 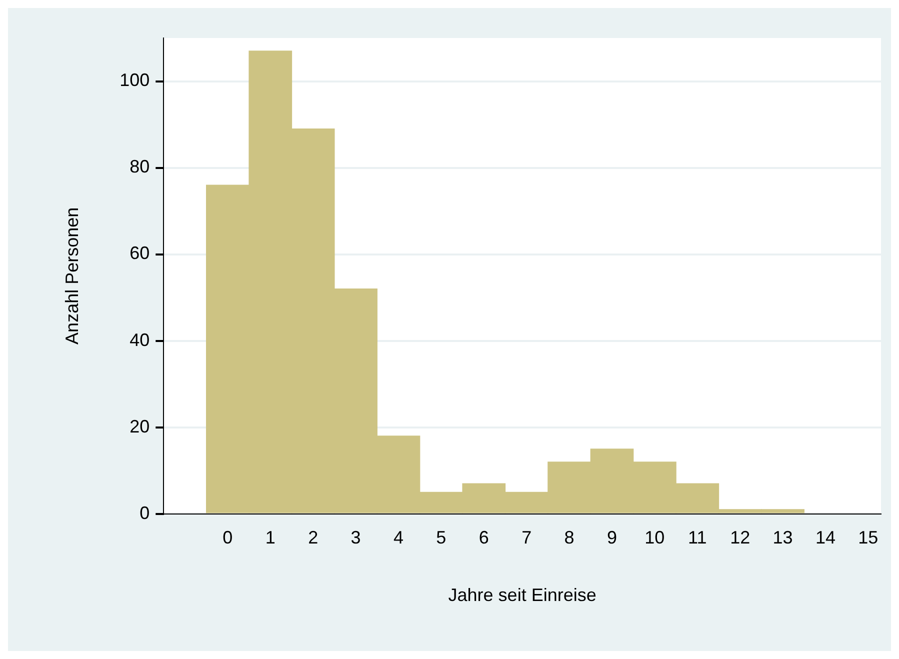 I want to click on x-tick-label: 3, so click(x=355, y=538).